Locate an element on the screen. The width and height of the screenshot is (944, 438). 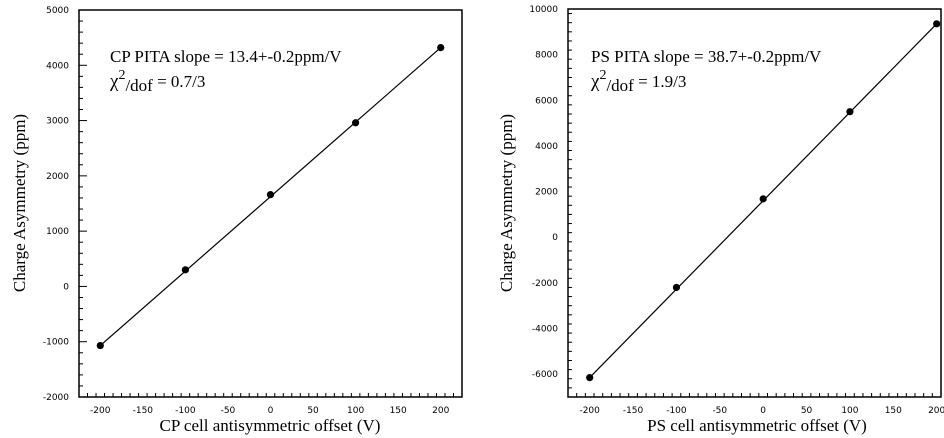
cp-x-tick-label: -50 is located at coordinates (228, 411).